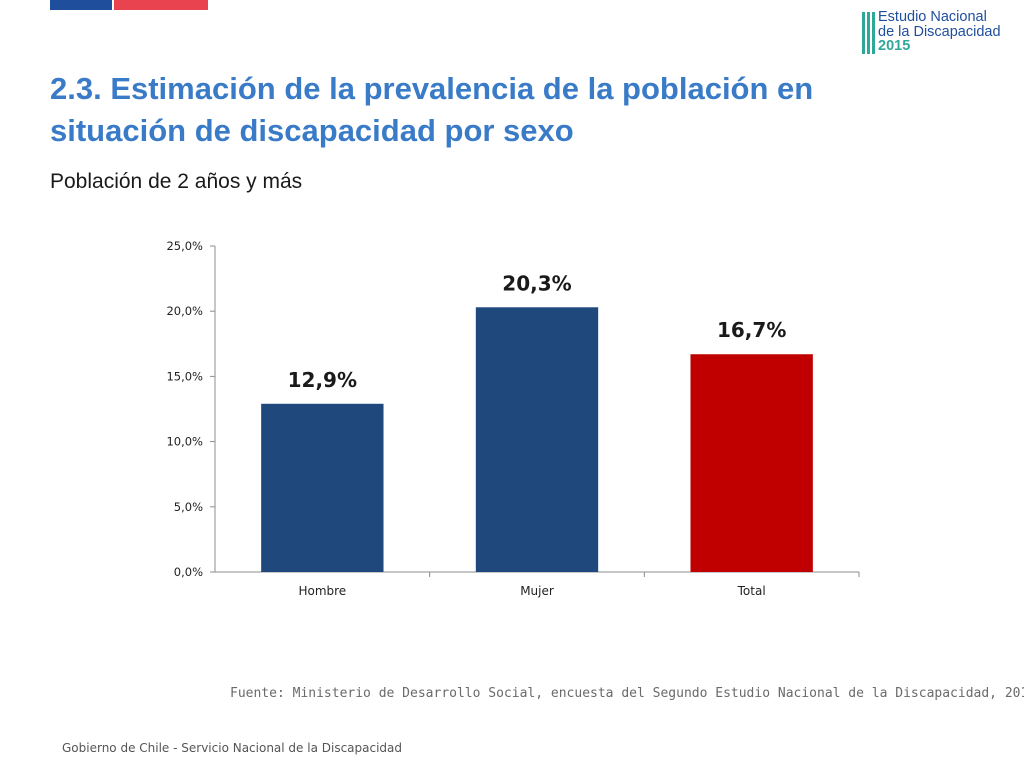 The width and height of the screenshot is (1024, 768). What do you see at coordinates (176, 181) in the screenshot?
I see `page-subtitle: Población de 2 años y más` at bounding box center [176, 181].